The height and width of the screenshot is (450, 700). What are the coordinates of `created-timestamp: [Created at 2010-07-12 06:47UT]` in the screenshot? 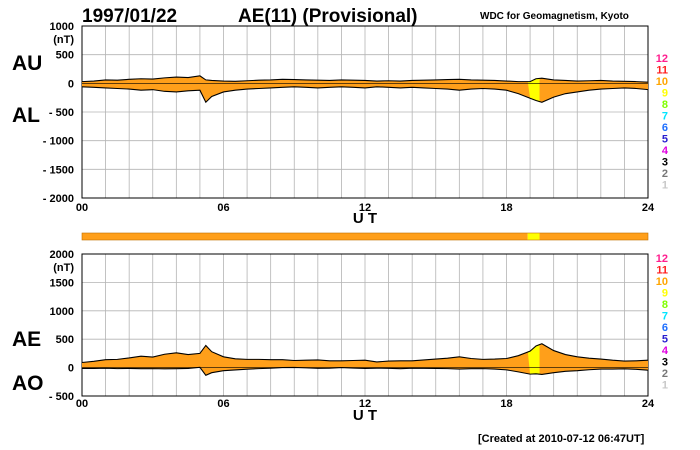 It's located at (561, 439).